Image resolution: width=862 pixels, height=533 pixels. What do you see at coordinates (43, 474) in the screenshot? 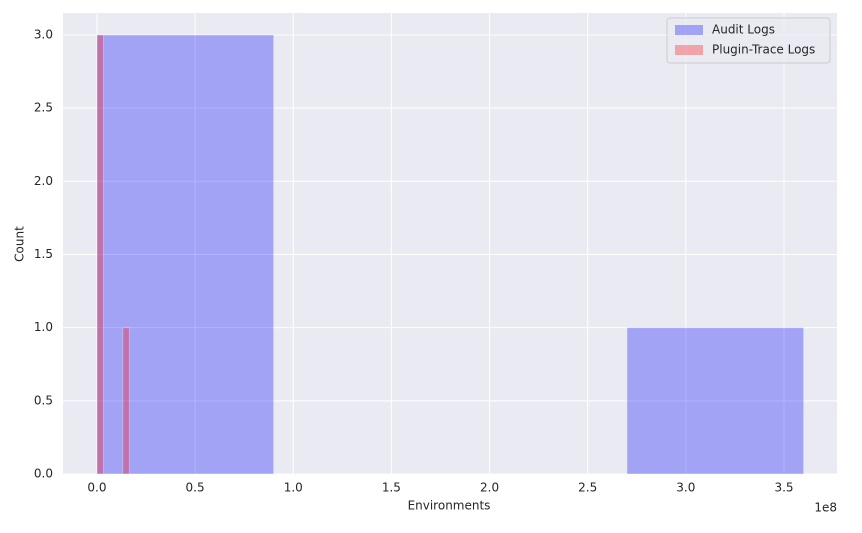
I see `y-tick-label: 0.0` at bounding box center [43, 474].